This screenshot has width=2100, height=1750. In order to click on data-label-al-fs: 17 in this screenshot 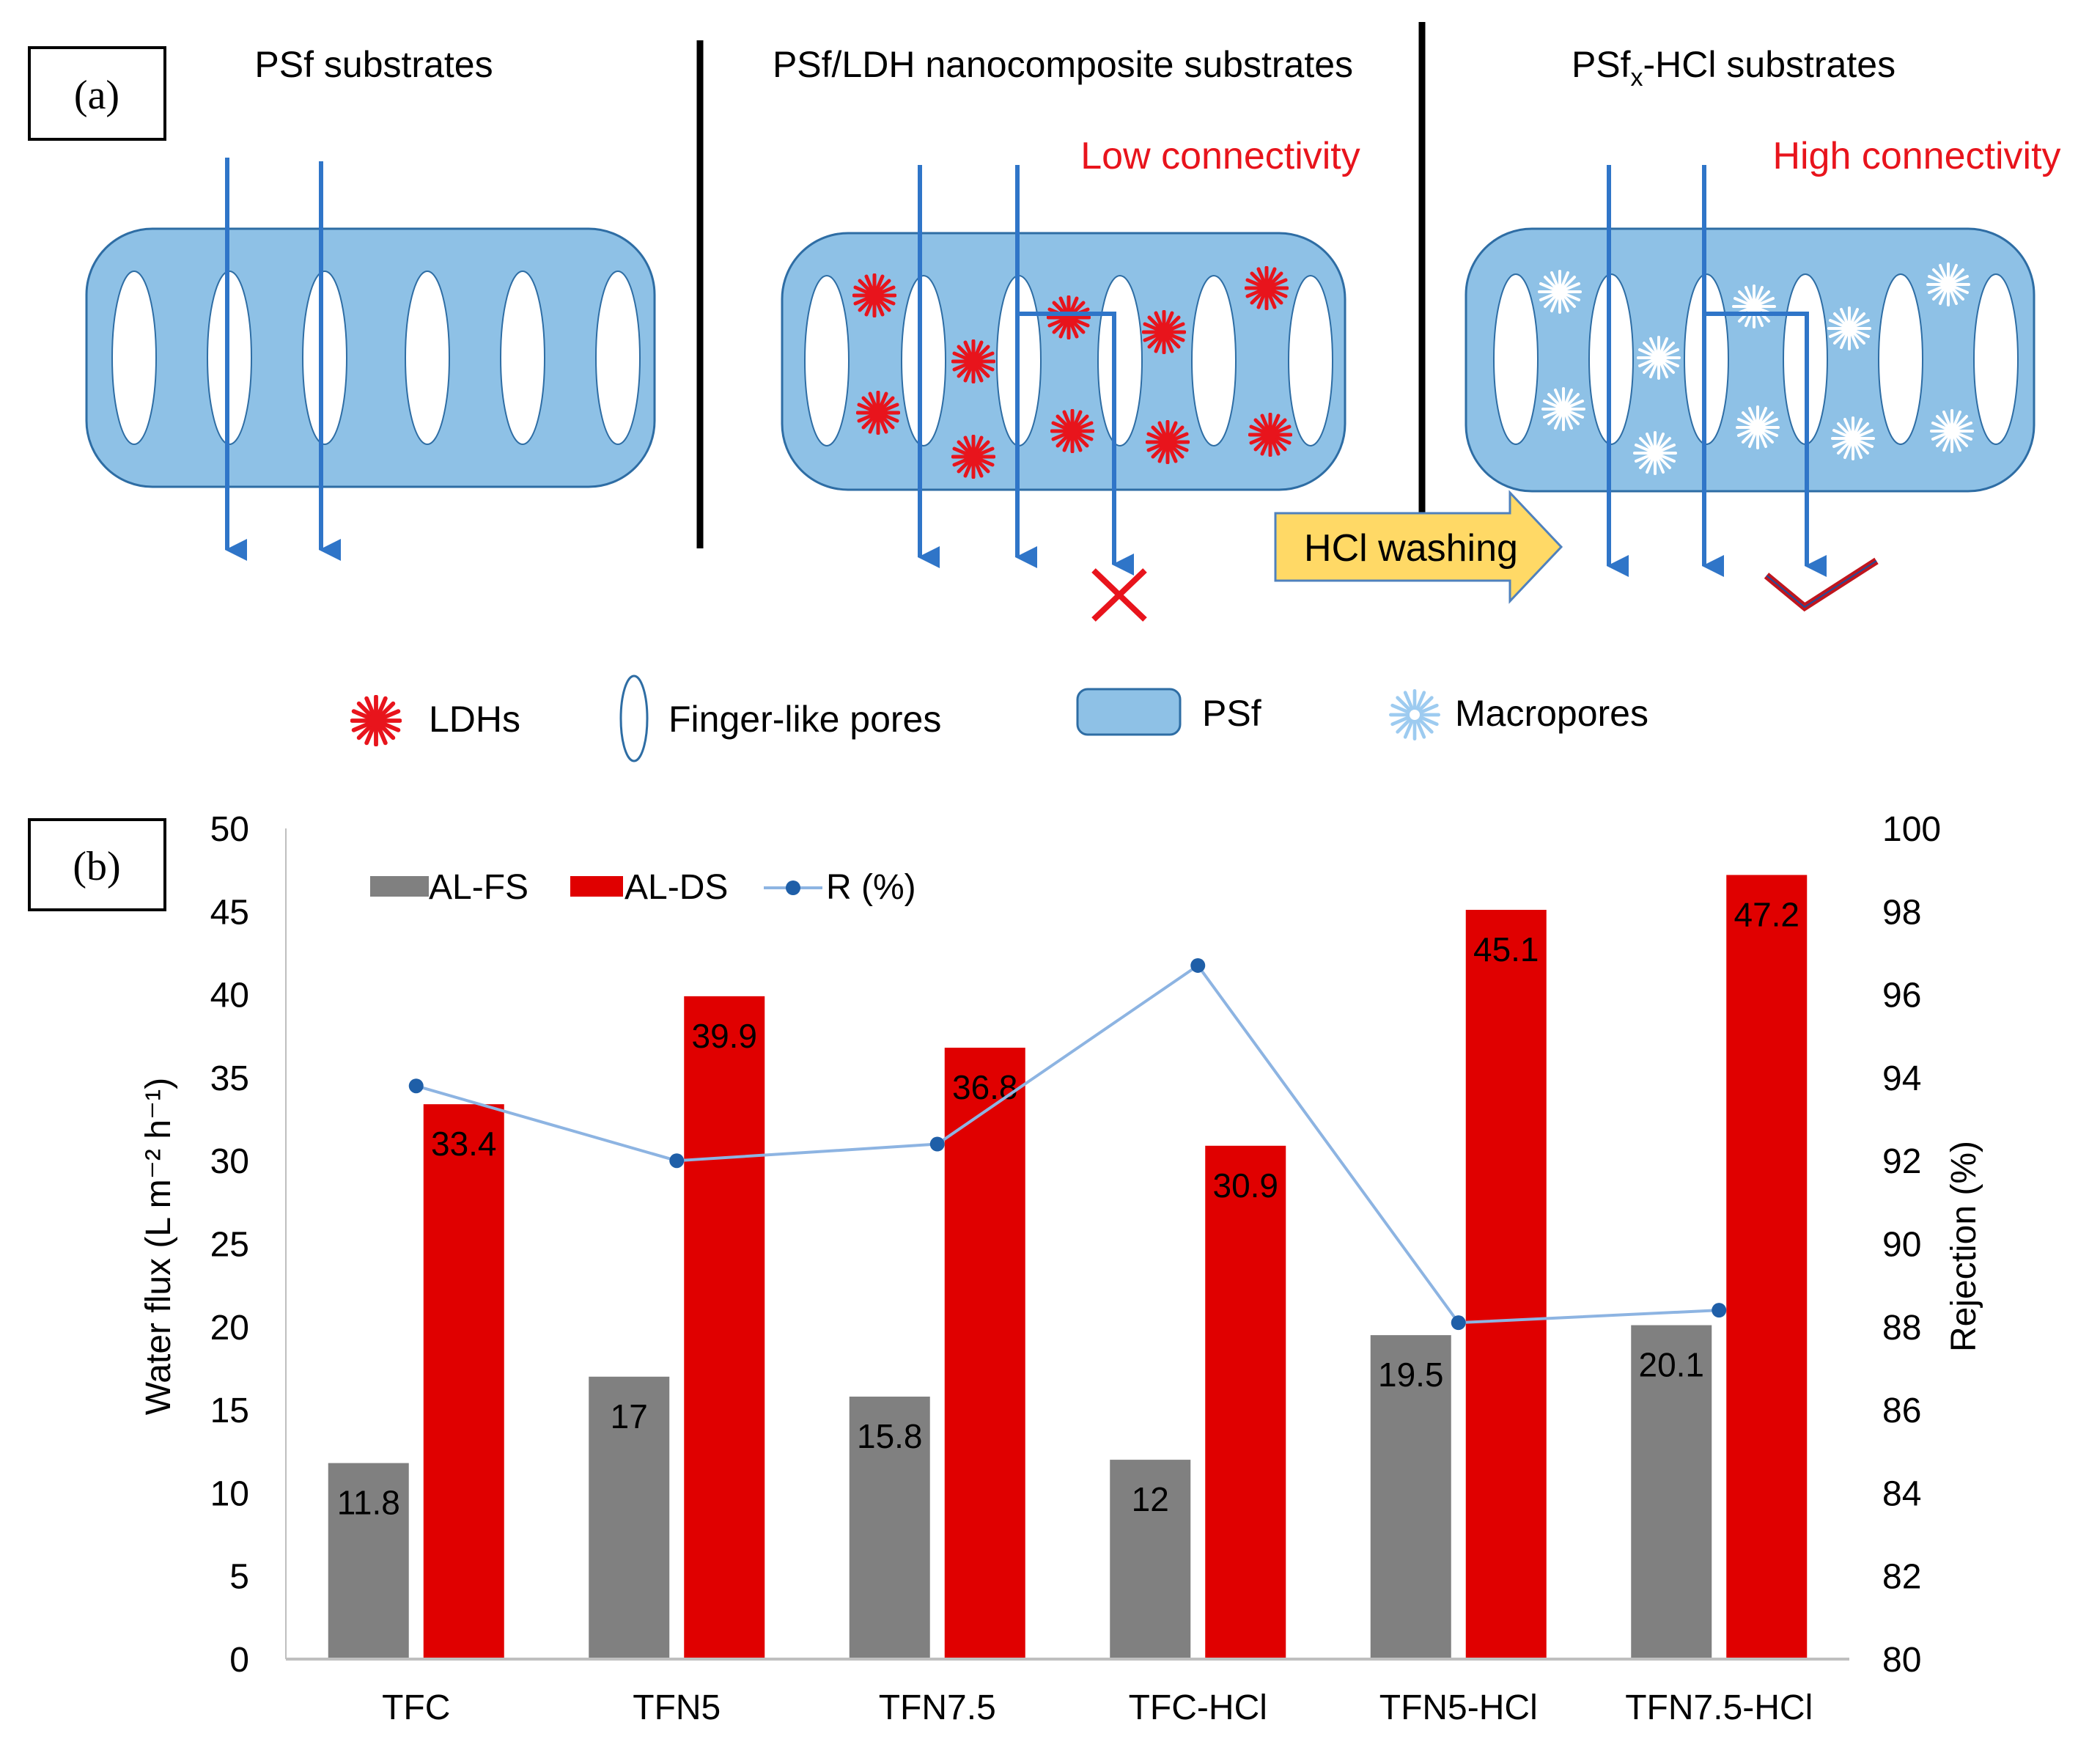, I will do `click(629, 1416)`.